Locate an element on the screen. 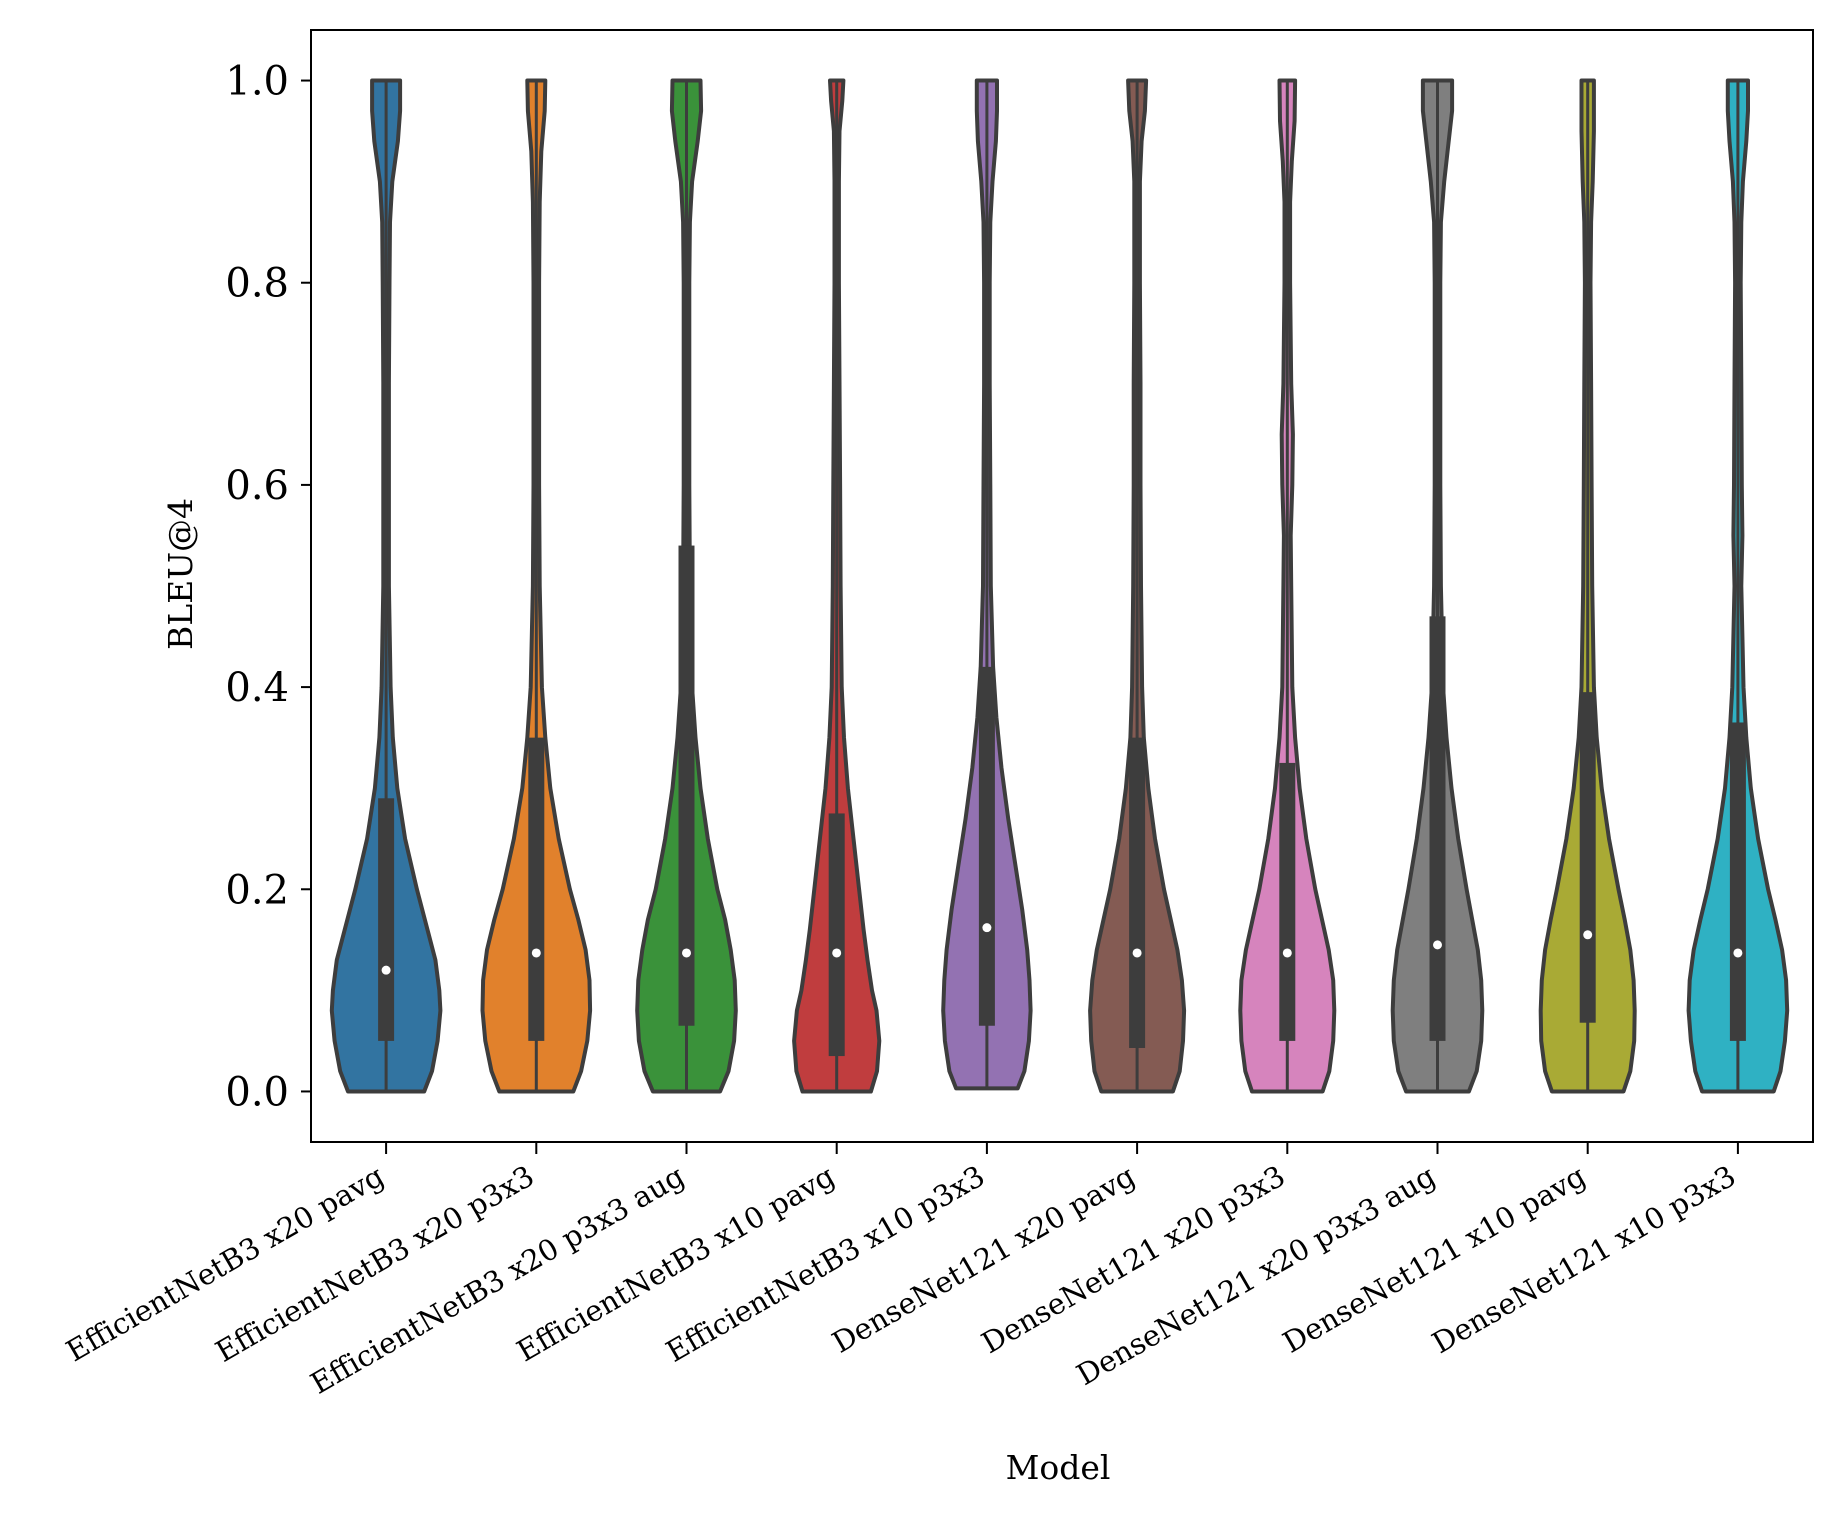 Image resolution: width=1827 pixels, height=1513 pixels. y-tick-label: 1.0 is located at coordinates (257, 82).